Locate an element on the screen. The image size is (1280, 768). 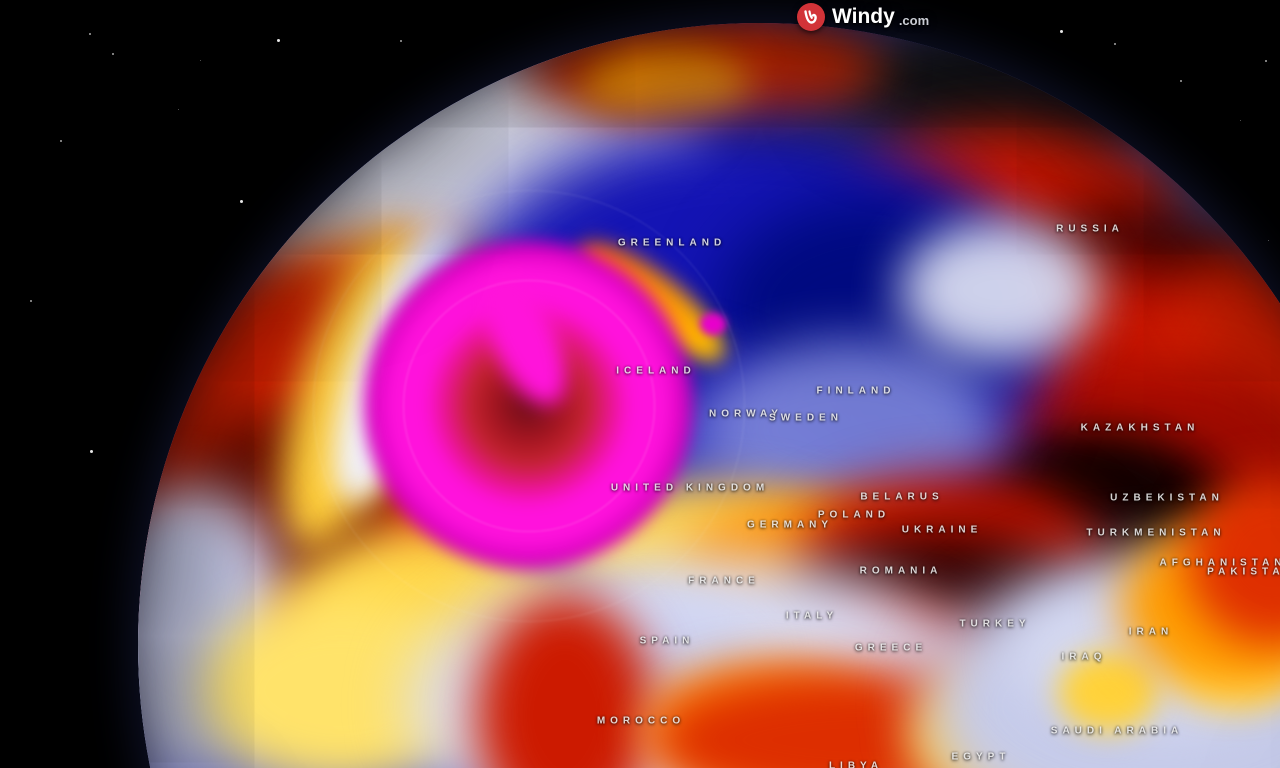
windy-logo: Windy .com is located at coordinates (863, 17).